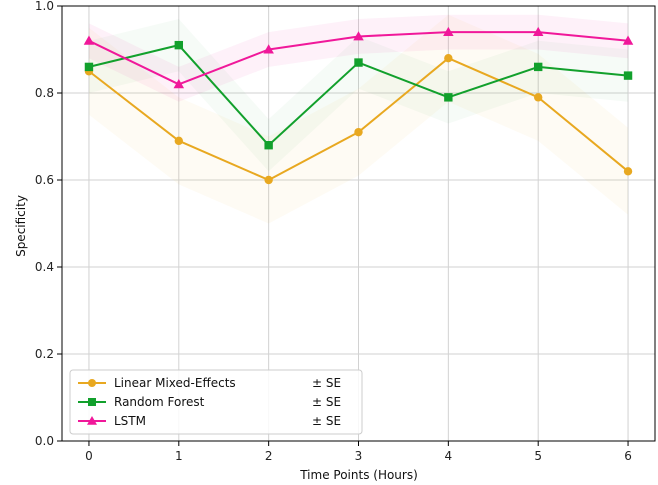 Image resolution: width=658 pixels, height=485 pixels. Describe the element at coordinates (44, 267) in the screenshot. I see `y-tick-label-2: 0.4` at that location.